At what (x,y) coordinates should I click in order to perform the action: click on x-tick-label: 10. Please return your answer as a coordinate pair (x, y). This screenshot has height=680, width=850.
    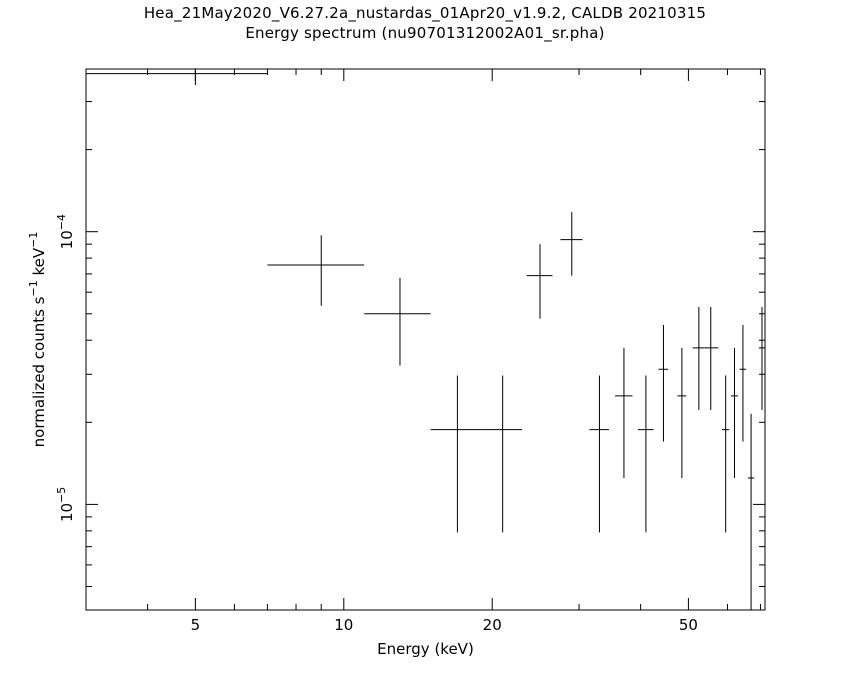
    Looking at the image, I should click on (343, 625).